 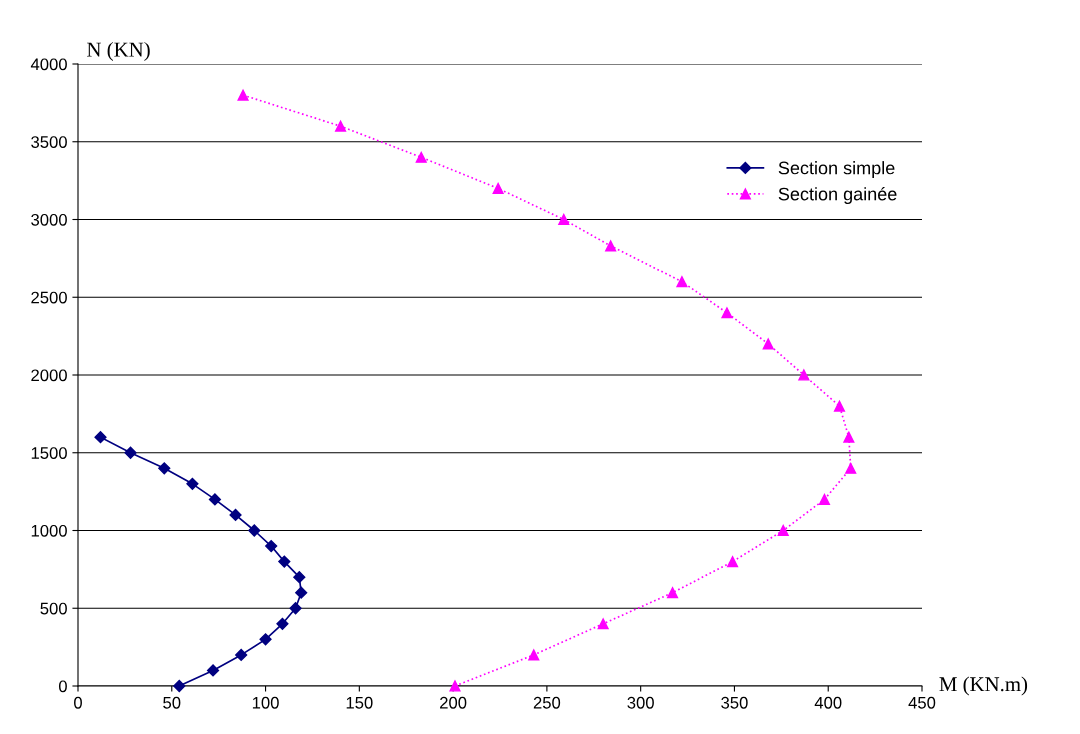 I want to click on legend-label: Section gainée, so click(x=837, y=195).